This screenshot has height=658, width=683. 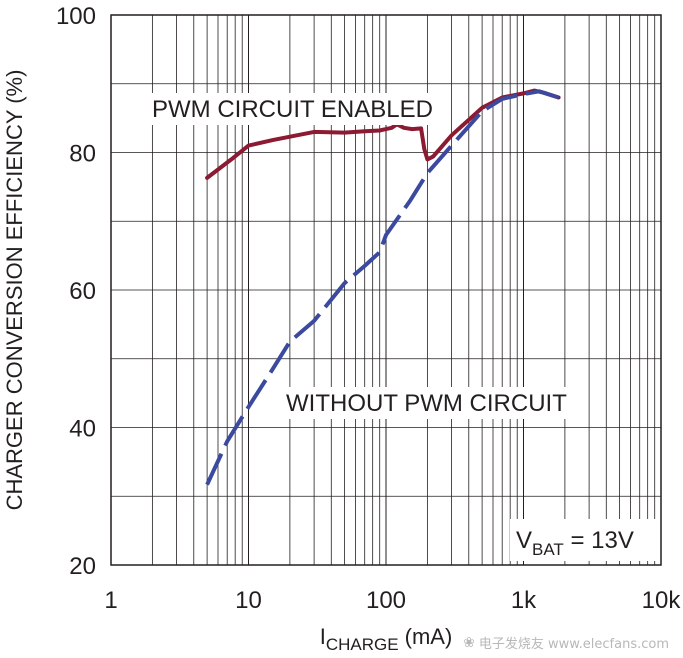 What do you see at coordinates (469, 642) in the screenshot?
I see `watermark-logo-icon: ❀` at bounding box center [469, 642].